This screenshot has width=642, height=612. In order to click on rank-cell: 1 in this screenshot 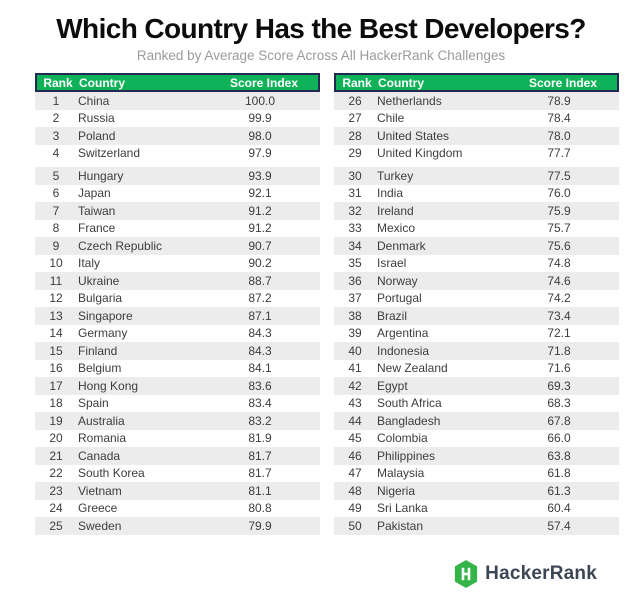, I will do `click(56, 100)`.